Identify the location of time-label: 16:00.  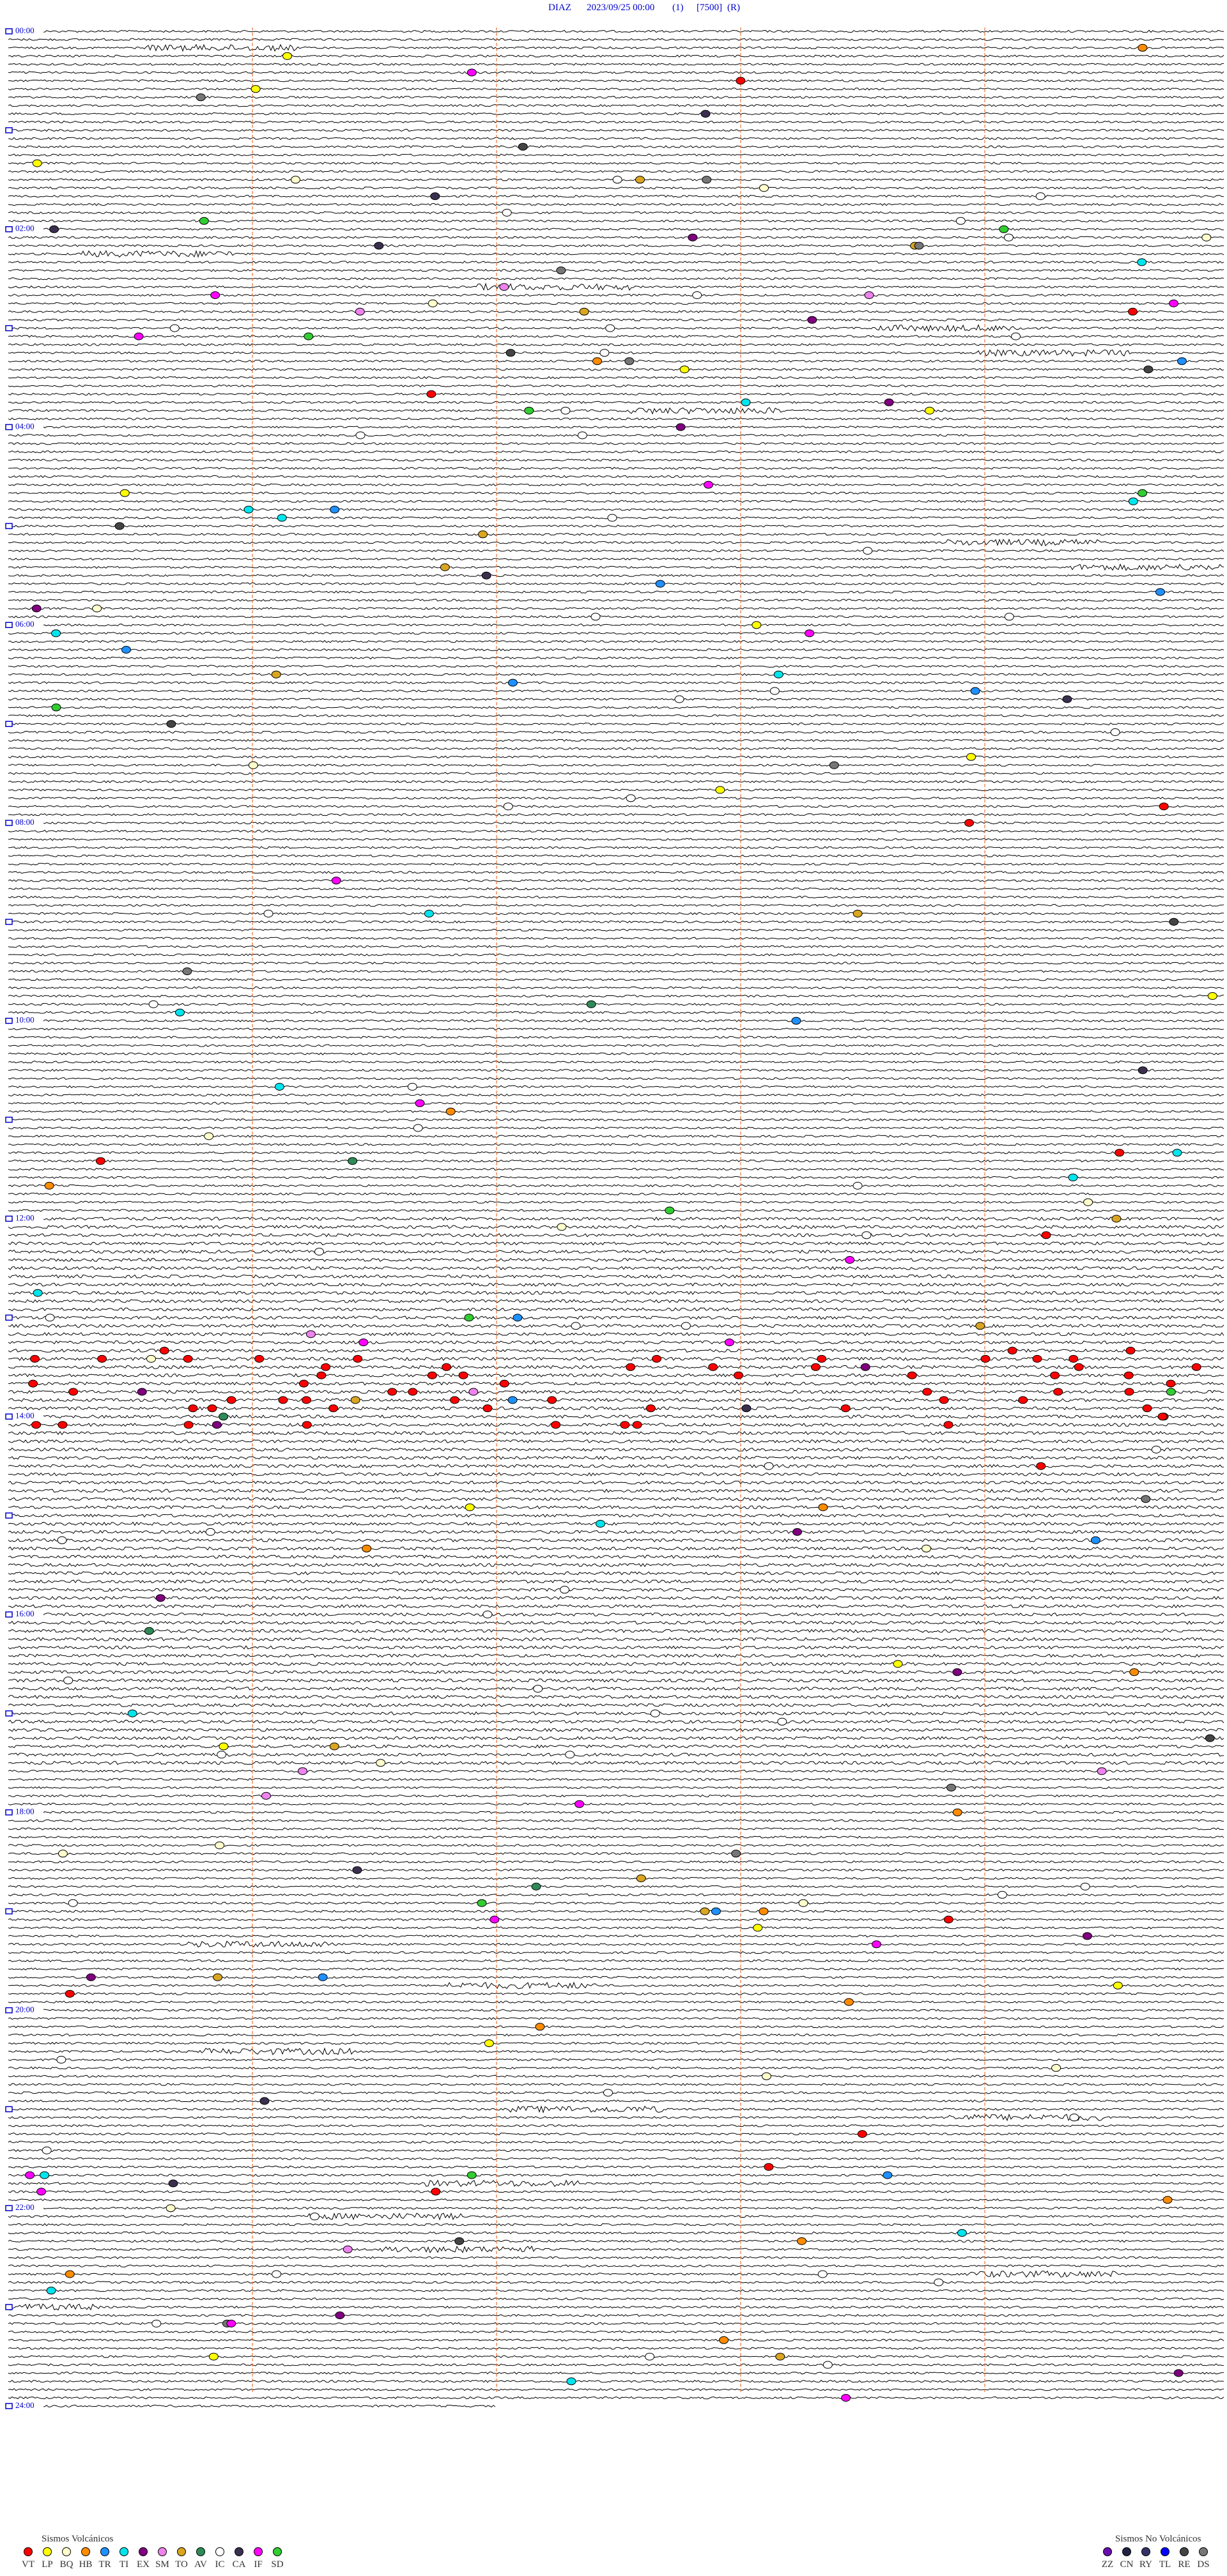
(25, 1613).